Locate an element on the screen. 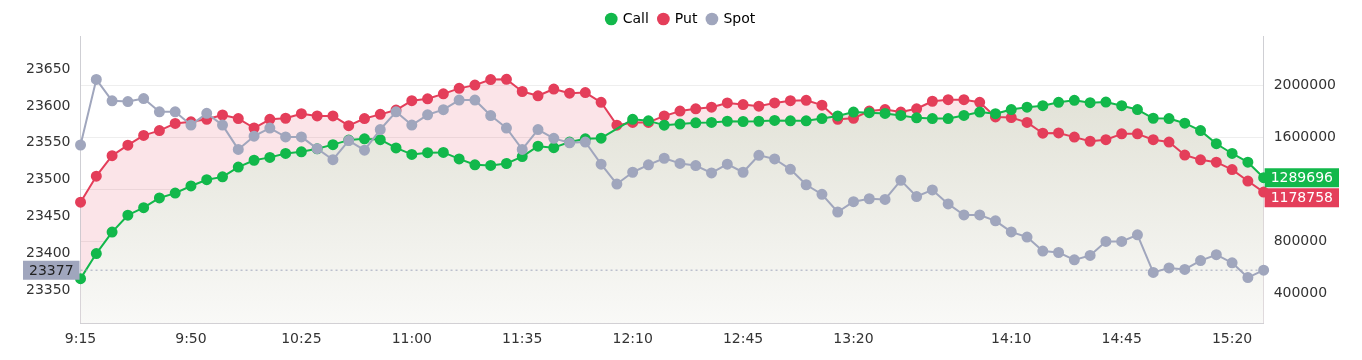 The width and height of the screenshot is (1362, 360). x-tick-label: 14:45 is located at coordinates (1121, 338).